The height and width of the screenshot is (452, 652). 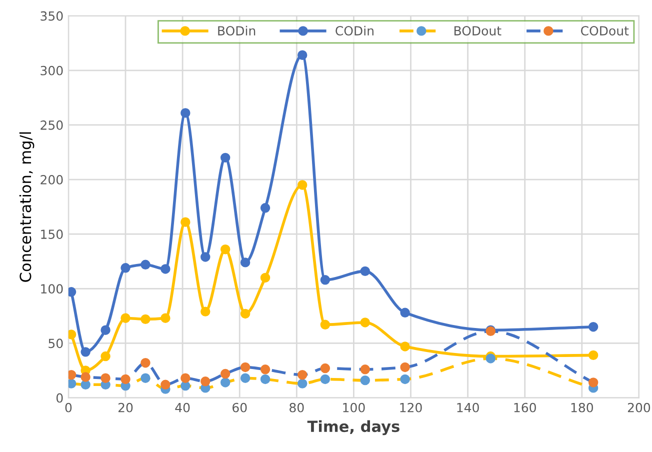 I want to click on y-axis-title: Concentration, mg/l, so click(x=26, y=207).